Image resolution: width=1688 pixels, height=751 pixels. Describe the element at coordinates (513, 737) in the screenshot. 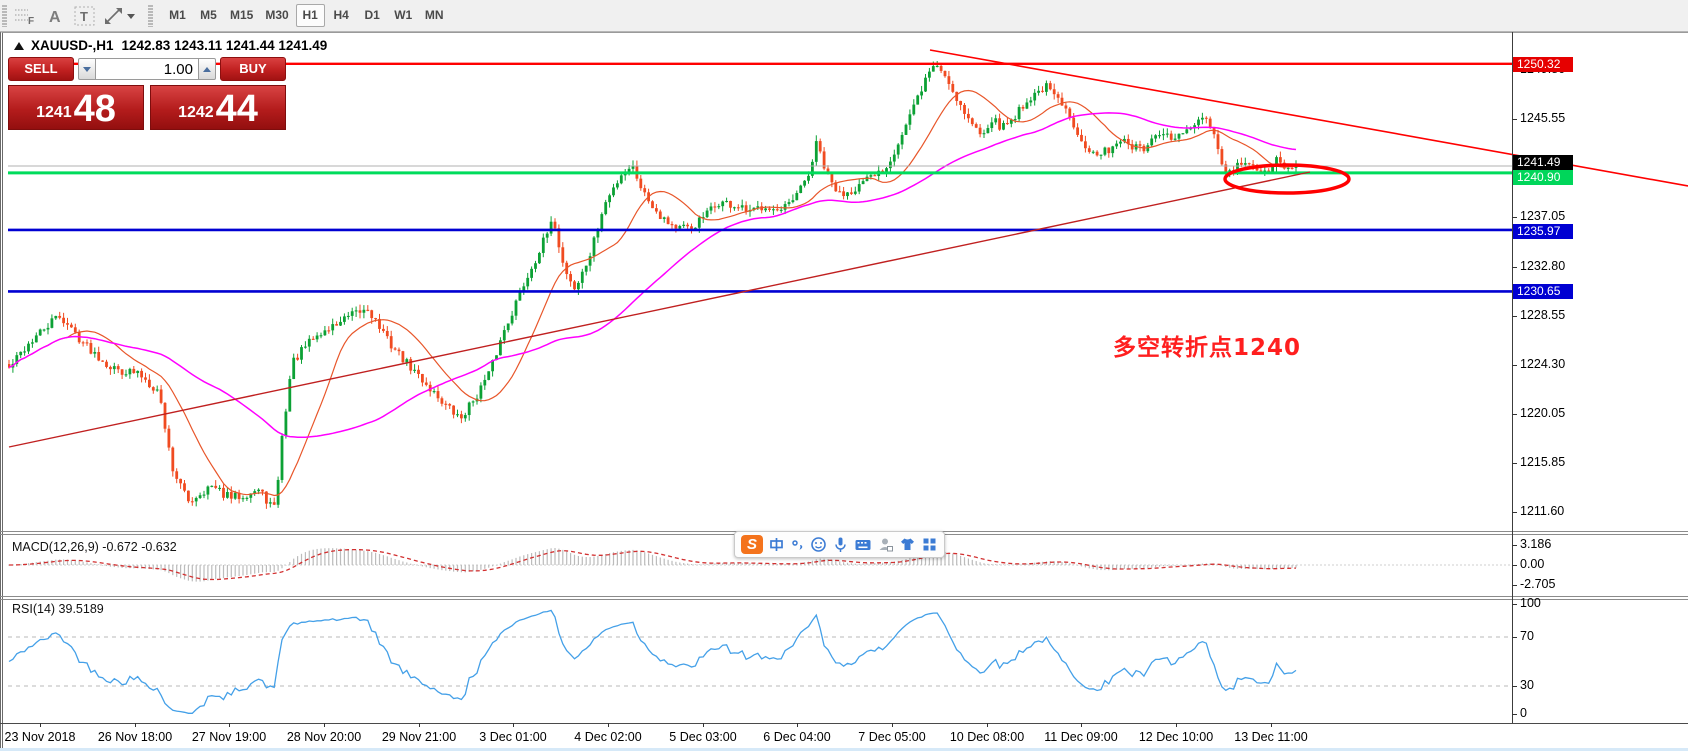

I see `time-axis-label: 3 Dec 01:00` at that location.